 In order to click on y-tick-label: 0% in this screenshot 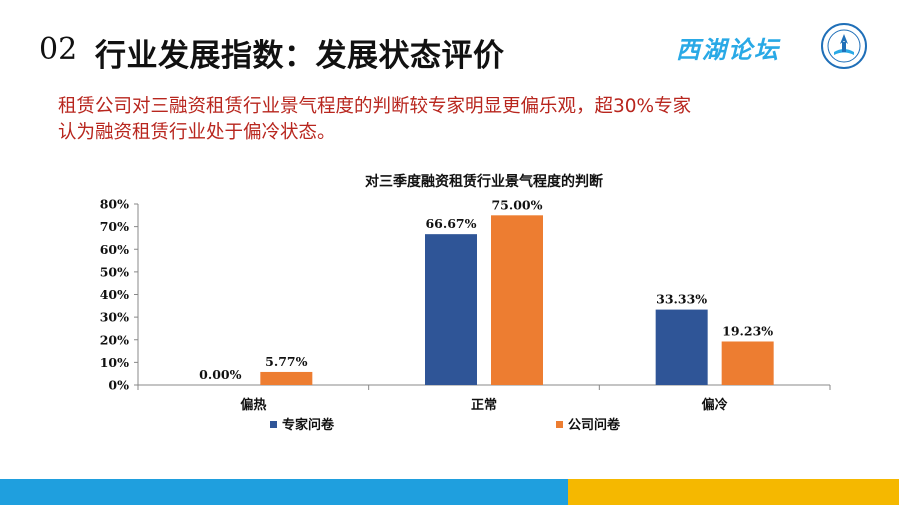, I will do `click(118, 385)`.